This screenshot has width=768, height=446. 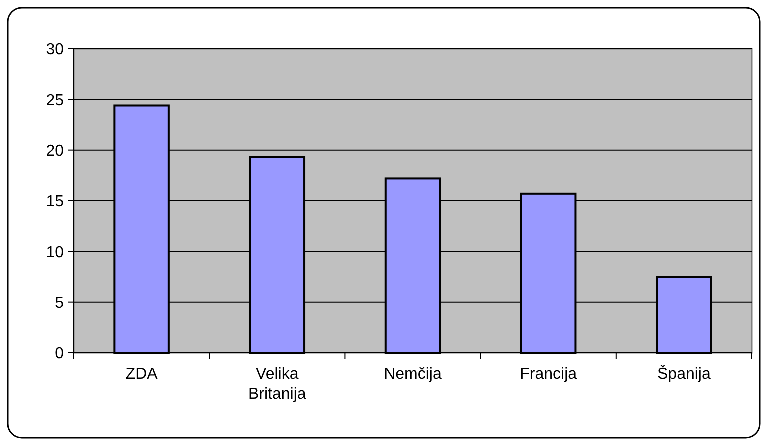 What do you see at coordinates (59, 354) in the screenshot?
I see `y-tick-label: 0` at bounding box center [59, 354].